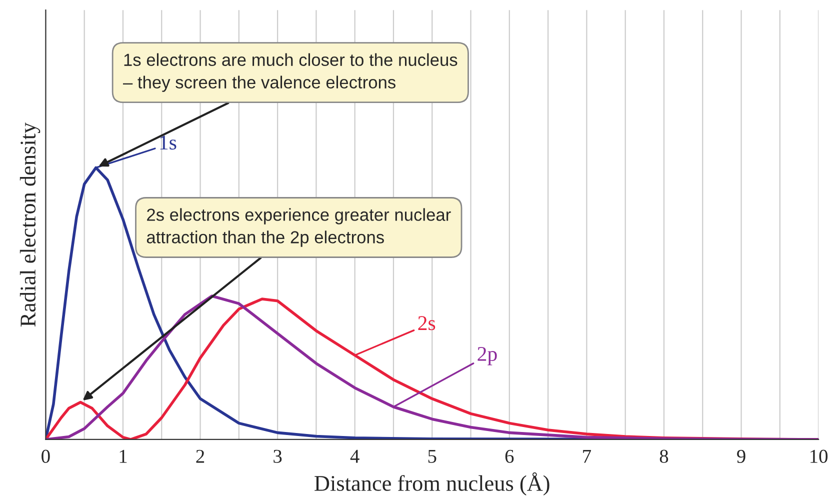 The image size is (831, 504). Describe the element at coordinates (298, 227) in the screenshot. I see `annotation: 2s electrons experience greater nuclear attraction than the 2p electrons` at that location.